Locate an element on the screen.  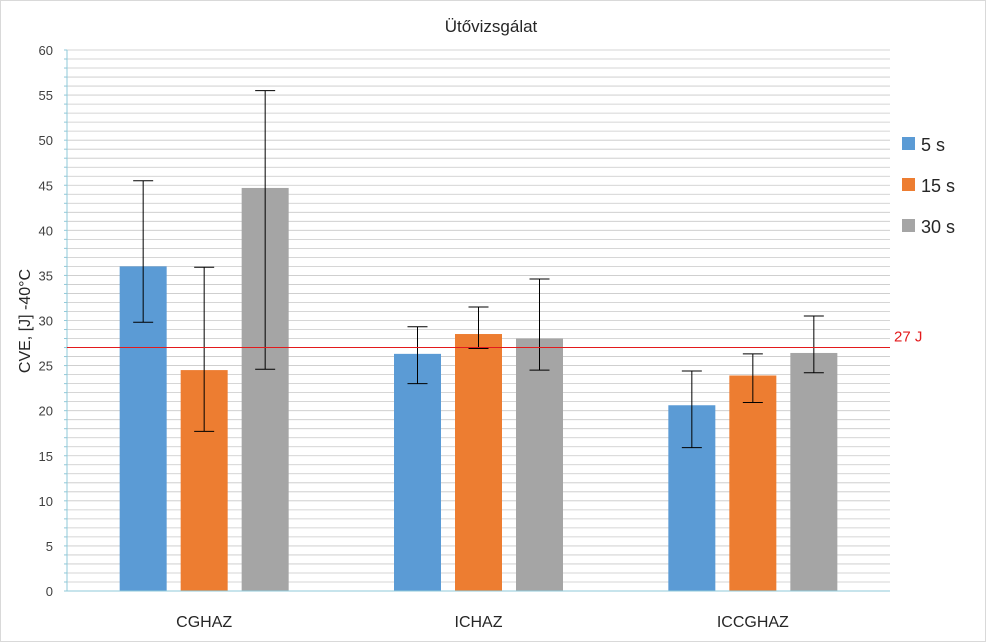
y-tick-label: 15 is located at coordinates (46, 456).